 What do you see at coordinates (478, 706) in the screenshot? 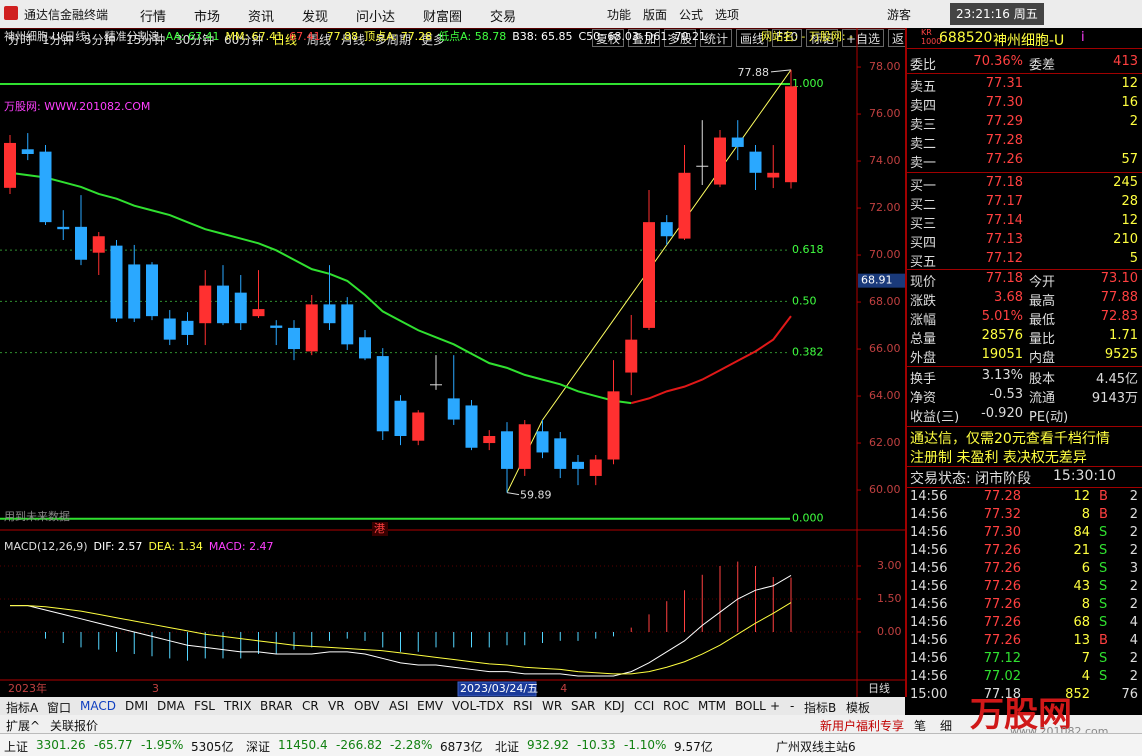
I see `indicator-tab: VOL-TDX` at bounding box center [478, 706].